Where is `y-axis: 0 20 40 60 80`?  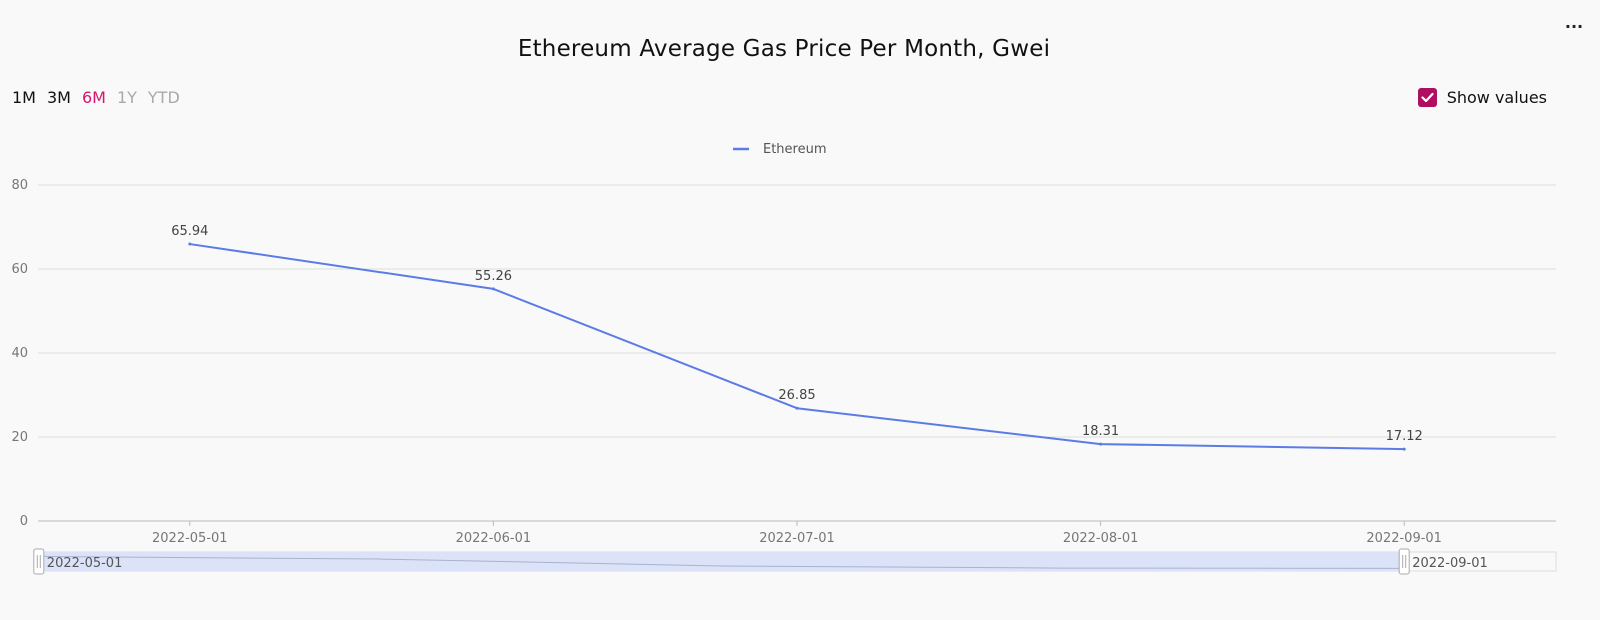 y-axis: 0 20 40 60 80 is located at coordinates (19, 353).